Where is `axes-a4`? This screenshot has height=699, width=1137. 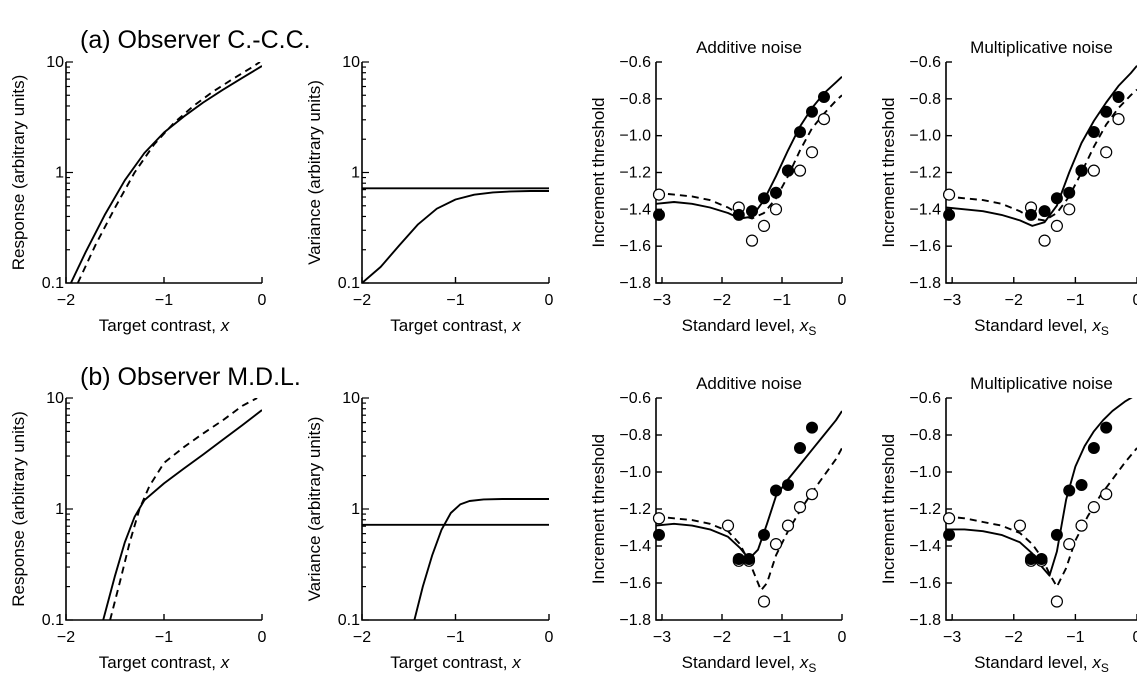 axes-a4 is located at coordinates (1041, 173).